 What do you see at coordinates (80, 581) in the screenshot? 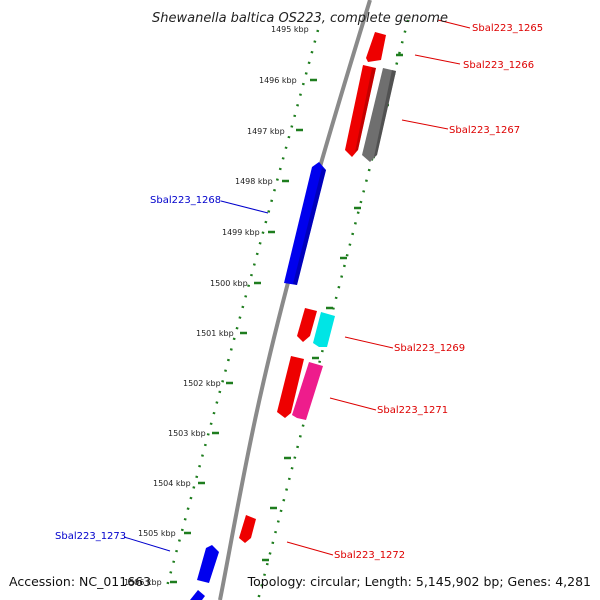
I see `accession-text: Accession: NC_011663` at bounding box center [80, 581].